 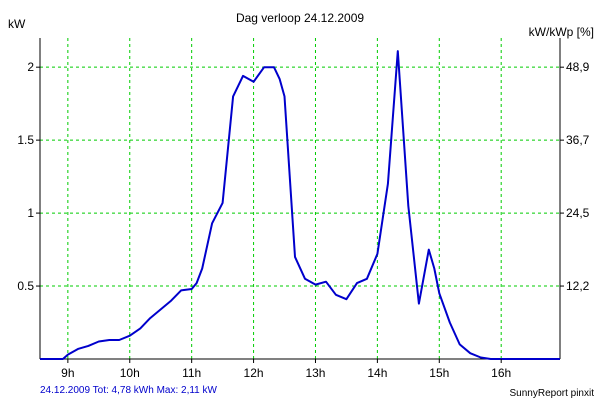 What do you see at coordinates (575, 176) in the screenshot?
I see `y-axis-right-ticks: 12,2 24,5 36,7 48,9` at bounding box center [575, 176].